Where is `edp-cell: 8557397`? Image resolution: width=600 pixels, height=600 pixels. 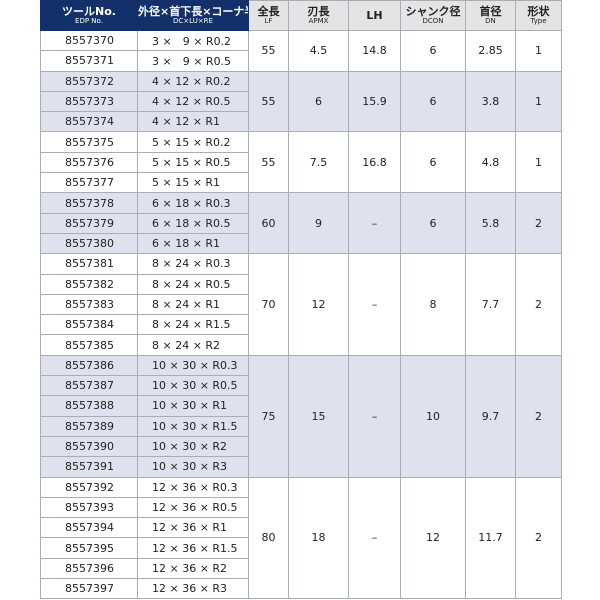 edp-cell: 8557397 is located at coordinates (89, 589).